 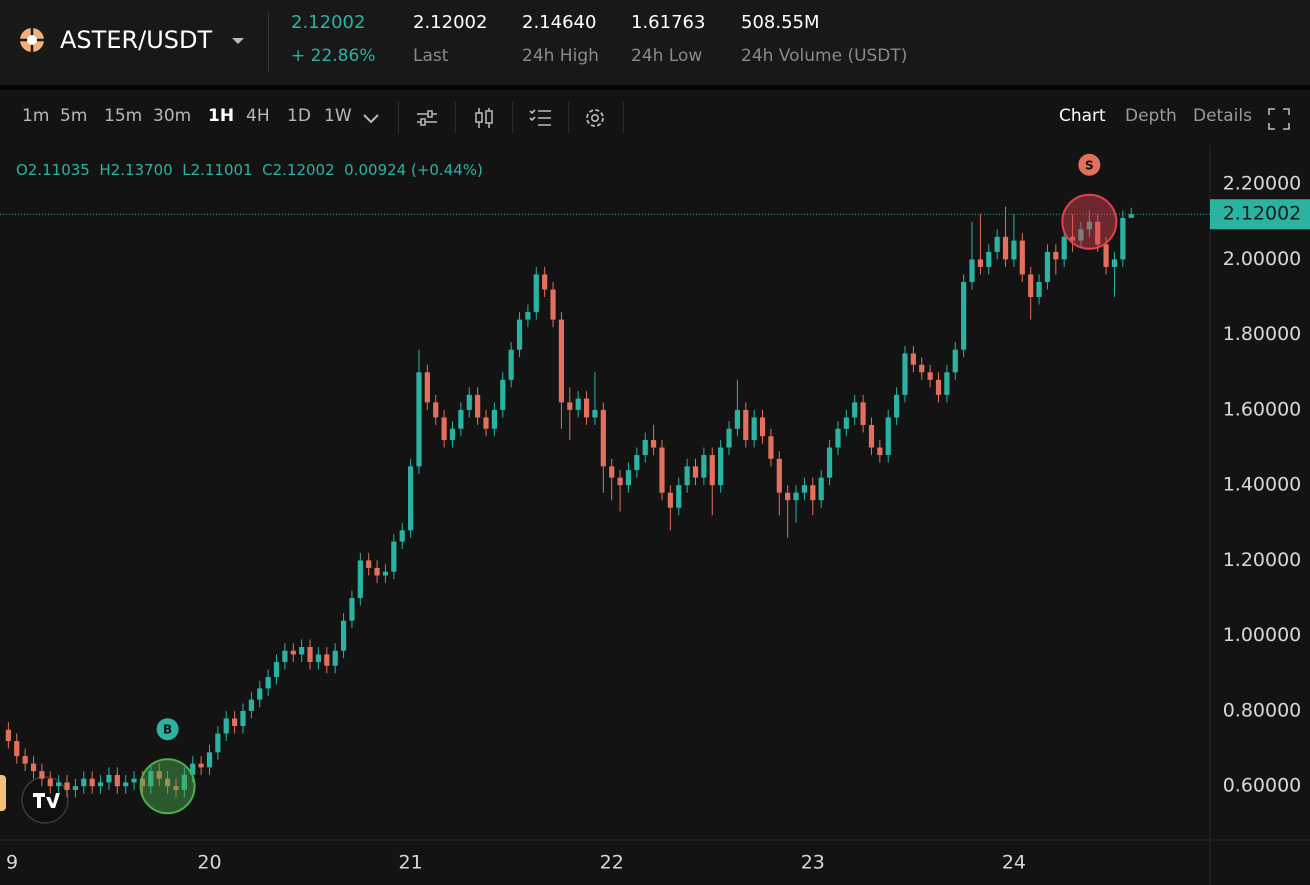 I want to click on tab: Details, so click(x=1222, y=116).